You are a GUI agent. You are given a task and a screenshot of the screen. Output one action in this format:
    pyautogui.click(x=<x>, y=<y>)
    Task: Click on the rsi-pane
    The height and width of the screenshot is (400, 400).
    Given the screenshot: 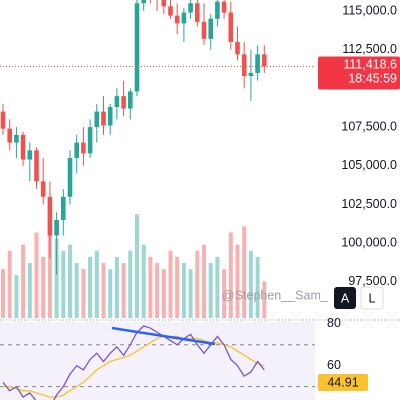 What is the action you would take?
    pyautogui.click(x=157, y=362)
    